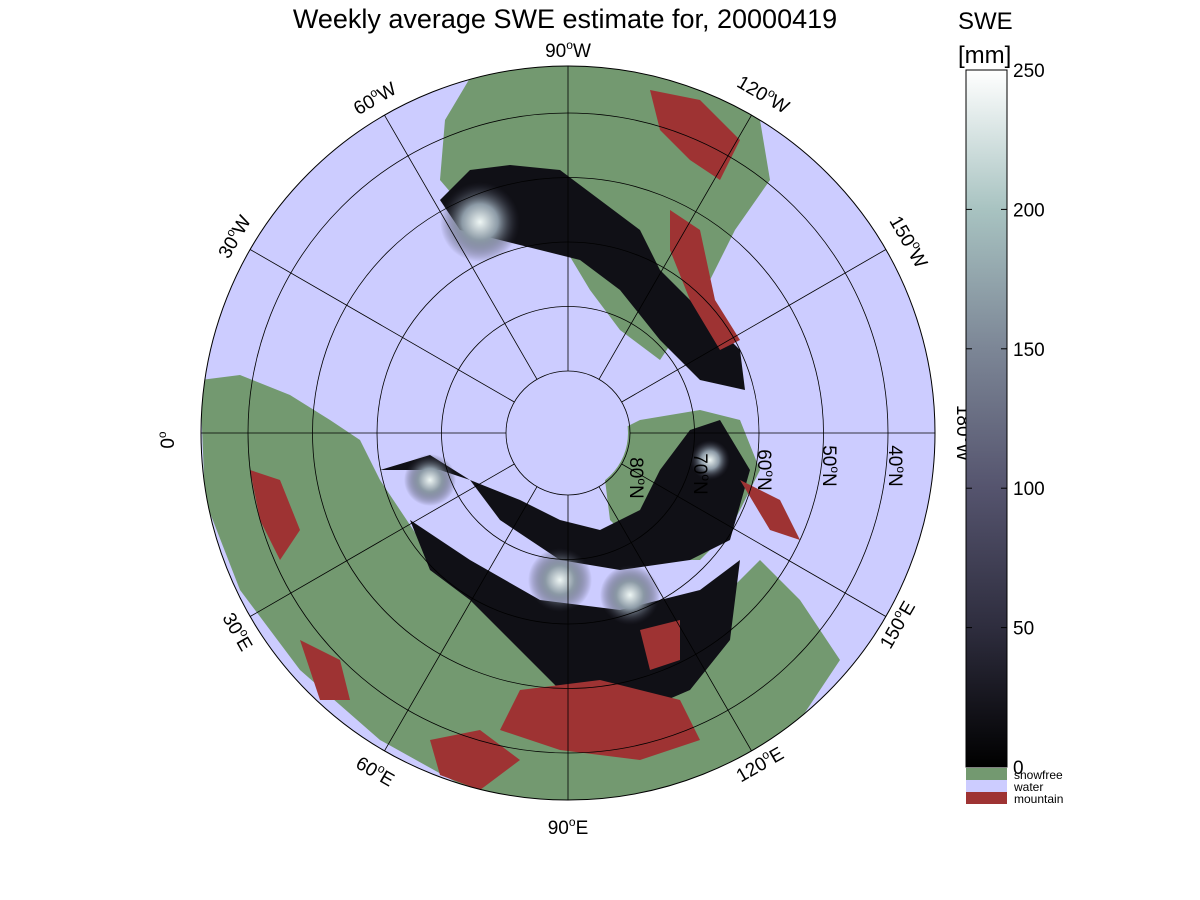 This screenshot has width=1200, height=900. Describe the element at coordinates (1038, 775) in the screenshot. I see `legend-label-snowfree: snowfree` at that location.